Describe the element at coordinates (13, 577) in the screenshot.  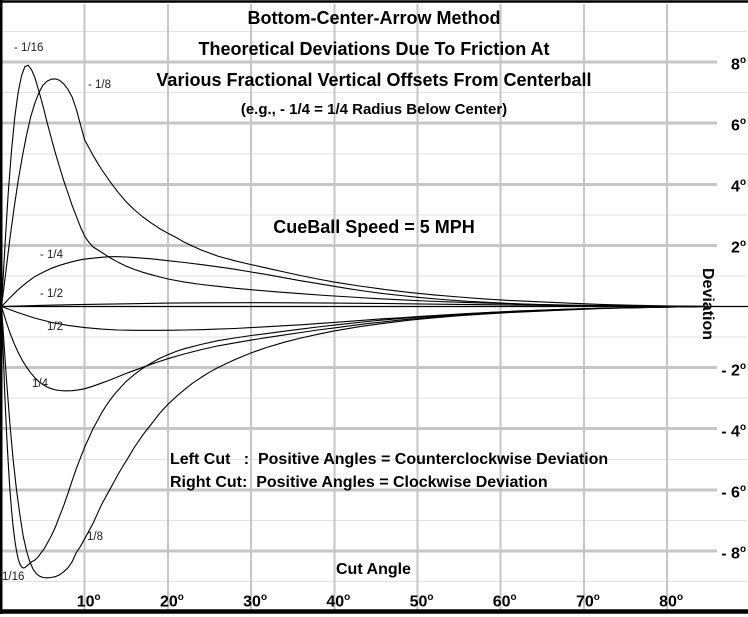
I see `curve-label-1/16: 1/16` at that location.